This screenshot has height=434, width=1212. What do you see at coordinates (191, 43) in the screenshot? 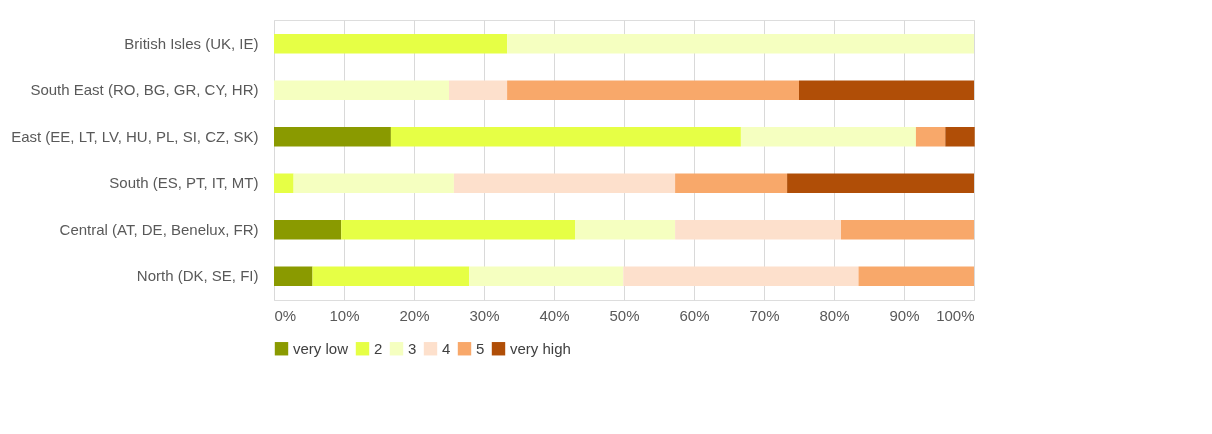
I see `y-tick-label: British Isles (UK, IE)` at bounding box center [191, 43].